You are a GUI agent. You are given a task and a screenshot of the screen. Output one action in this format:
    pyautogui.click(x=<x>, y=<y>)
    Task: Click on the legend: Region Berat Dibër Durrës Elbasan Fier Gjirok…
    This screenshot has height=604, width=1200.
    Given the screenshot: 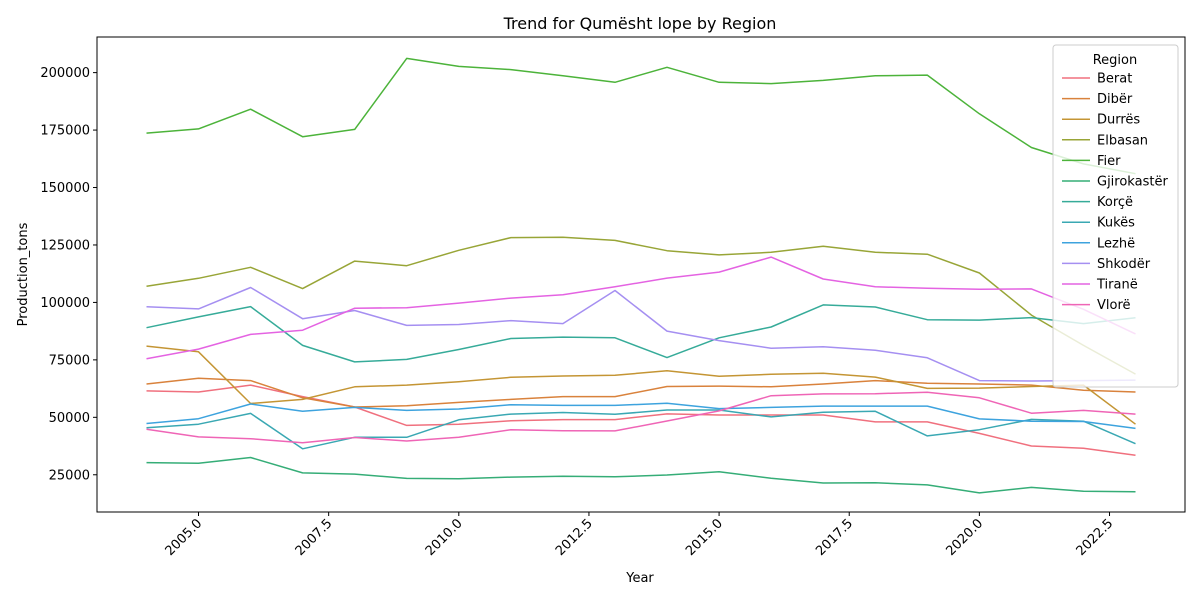 What is the action you would take?
    pyautogui.click(x=1115, y=216)
    